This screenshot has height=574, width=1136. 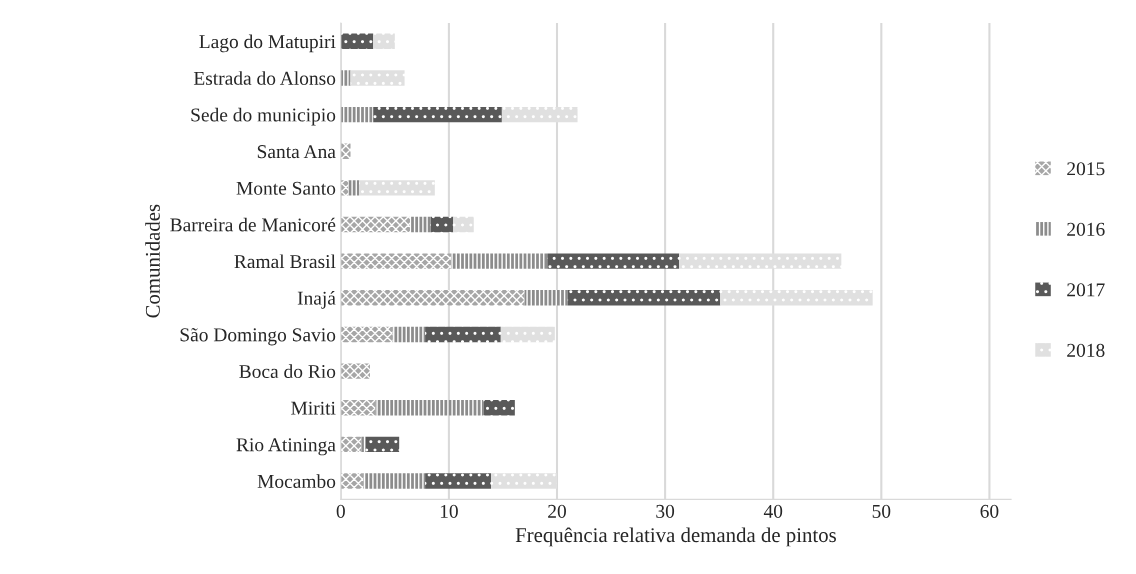 I want to click on y-tick-label: Santa Ana, so click(x=296, y=152).